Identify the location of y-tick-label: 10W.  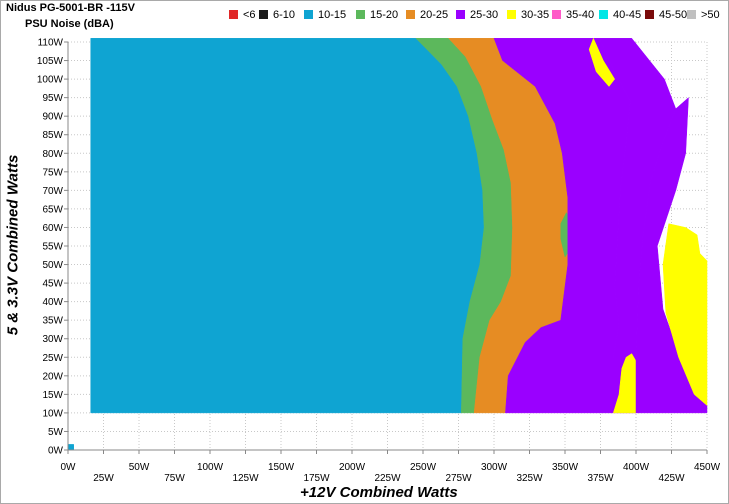
(52, 413).